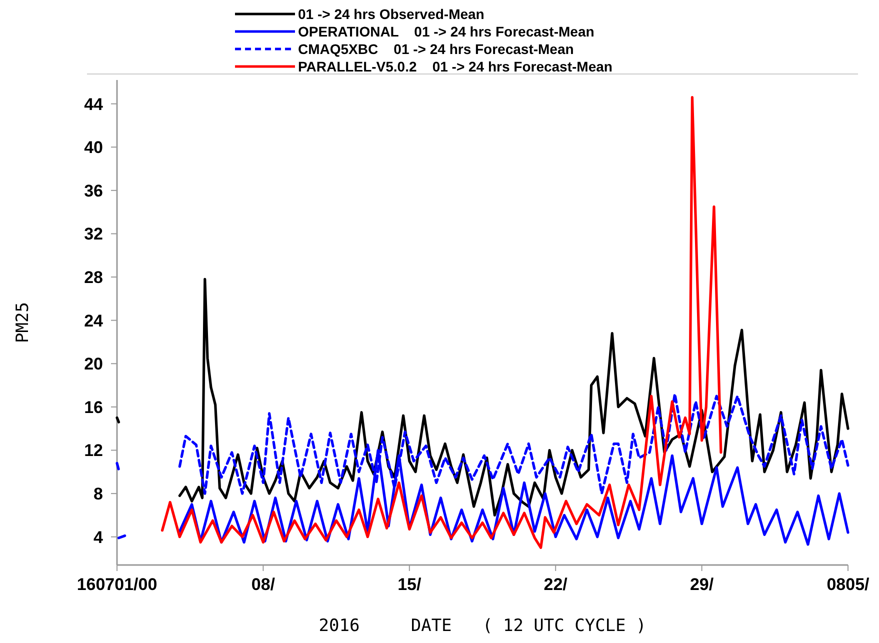 The width and height of the screenshot is (879, 643). I want to click on y-tick-label: 20, so click(93, 364).